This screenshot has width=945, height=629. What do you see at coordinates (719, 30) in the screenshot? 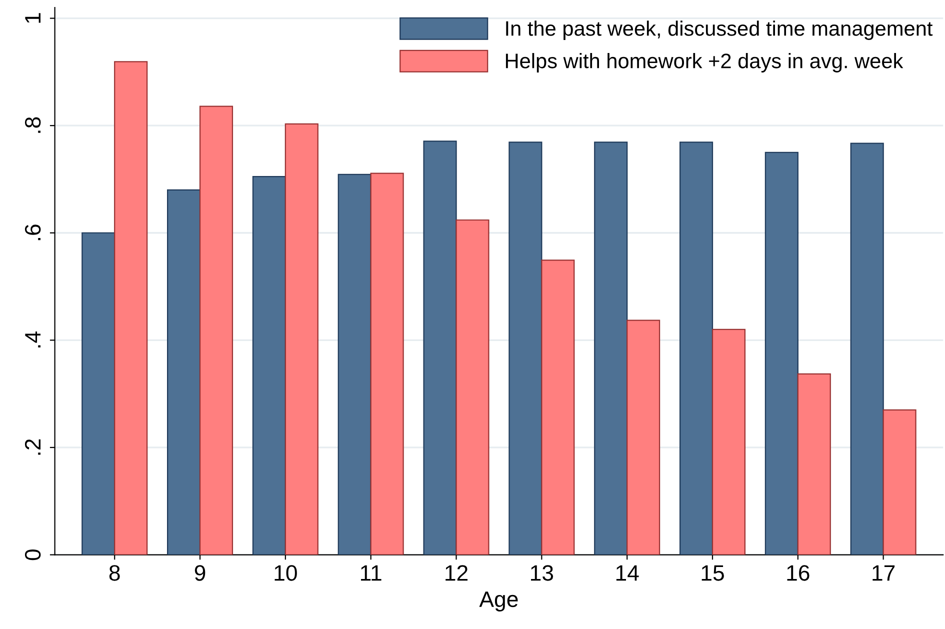
I see `legend-label: In the past week, discussed time management` at bounding box center [719, 30].